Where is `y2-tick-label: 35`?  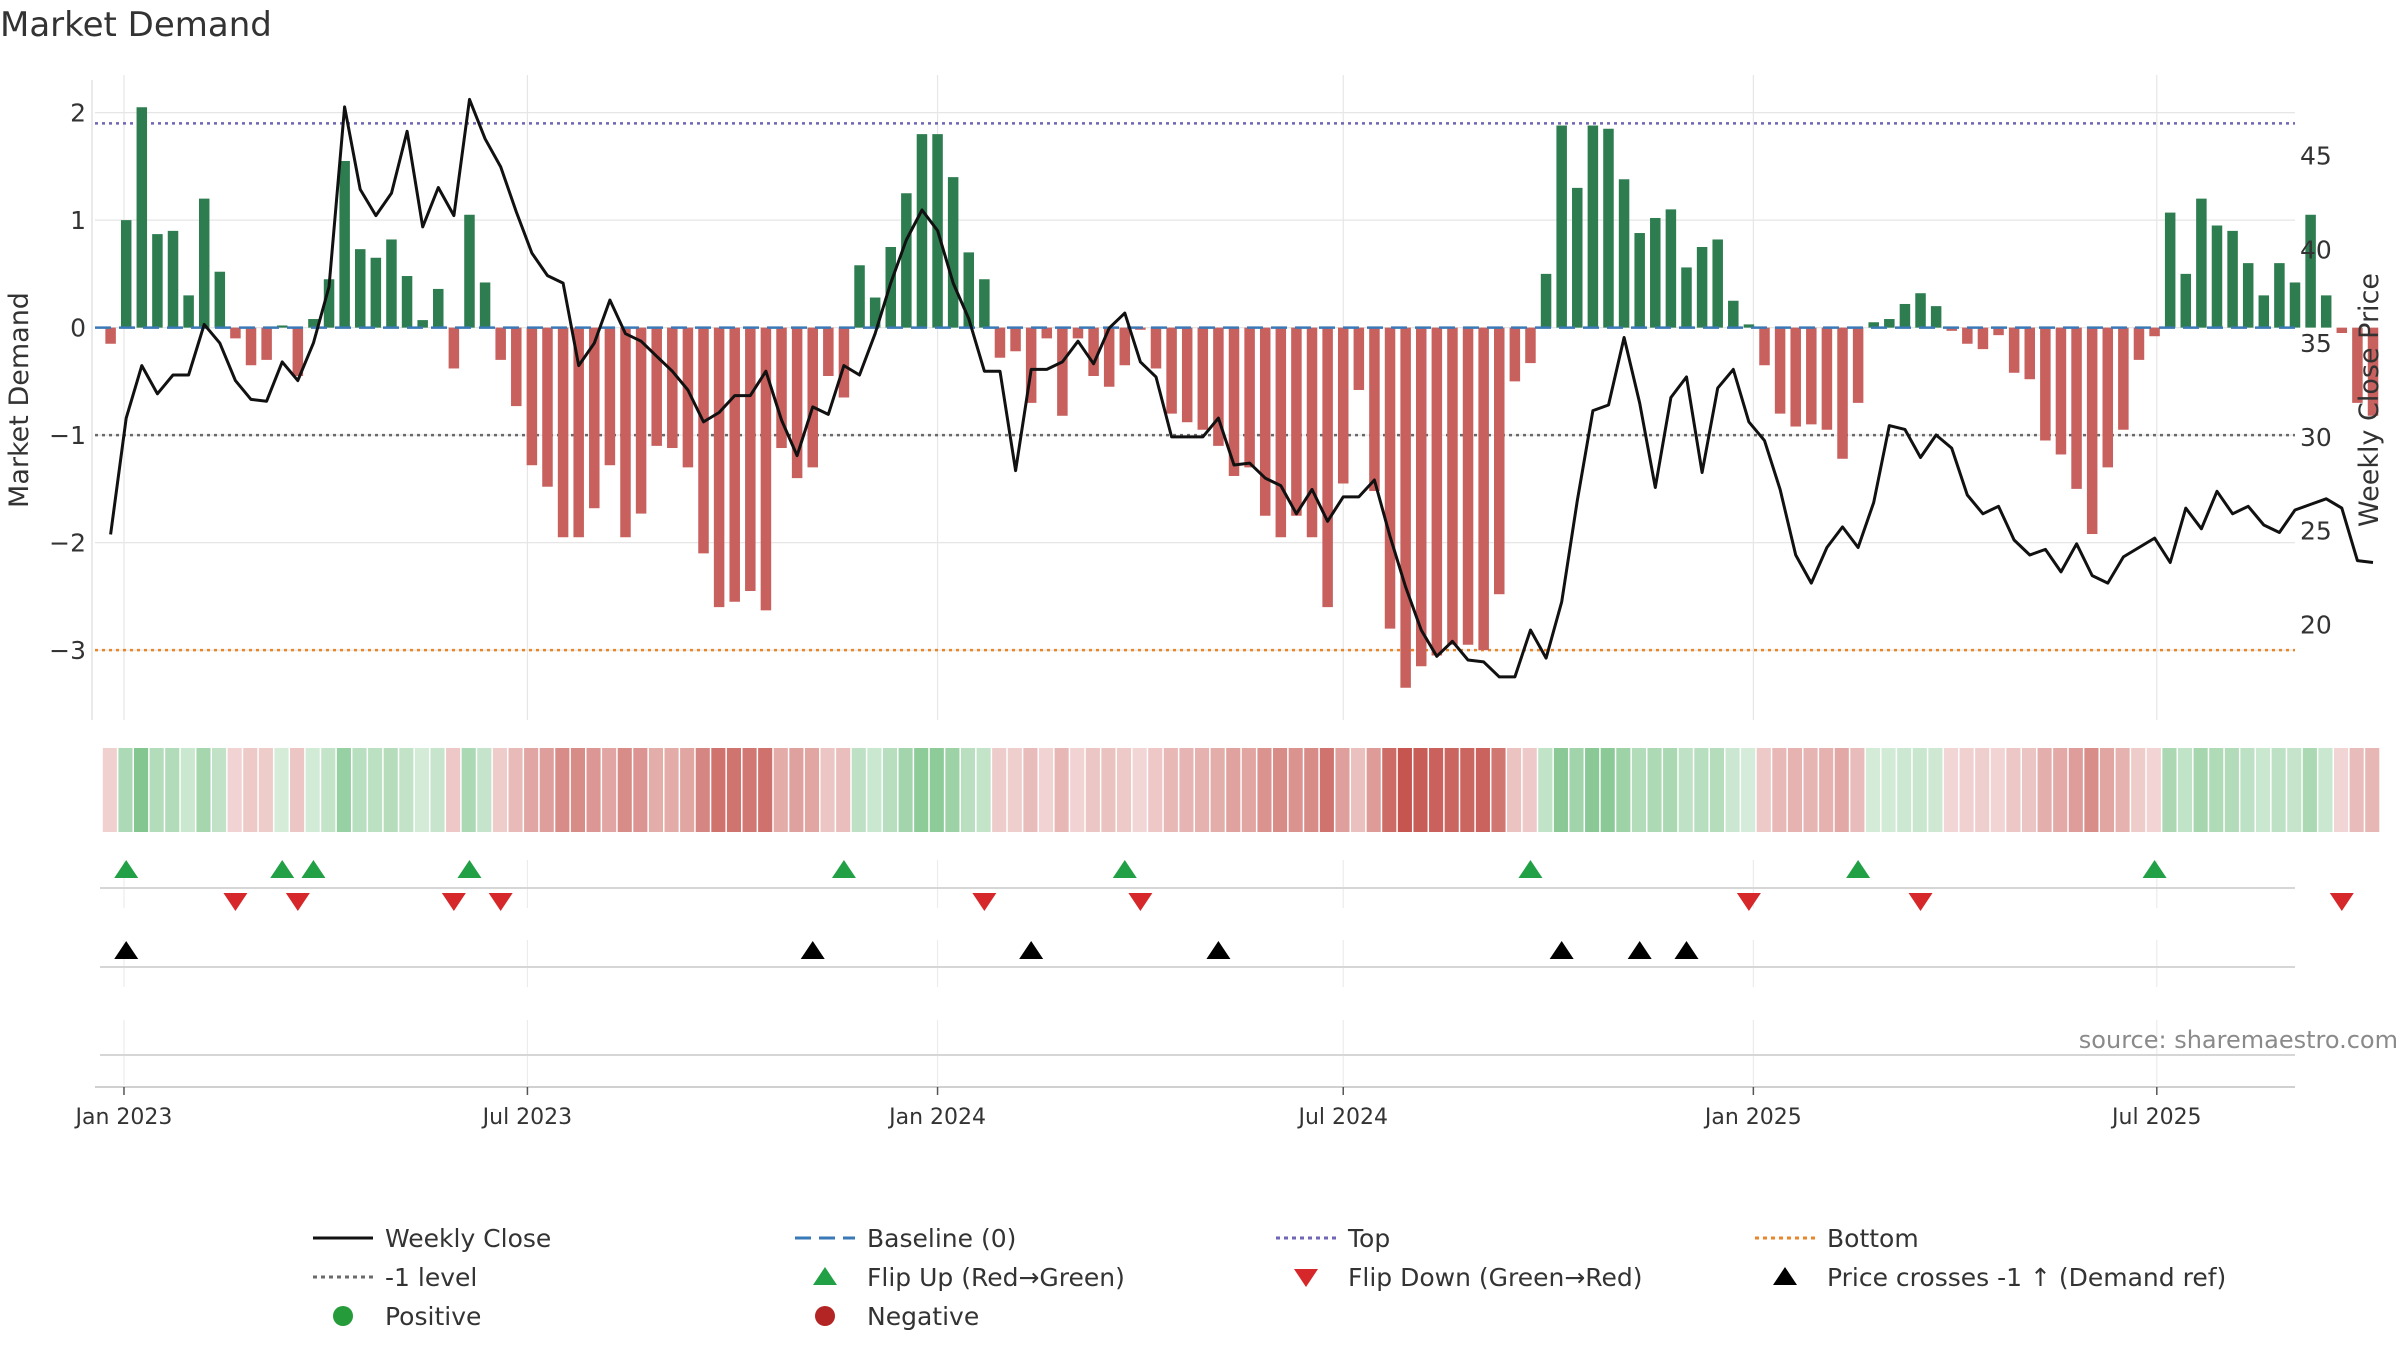
y2-tick-label: 35 is located at coordinates (2316, 343).